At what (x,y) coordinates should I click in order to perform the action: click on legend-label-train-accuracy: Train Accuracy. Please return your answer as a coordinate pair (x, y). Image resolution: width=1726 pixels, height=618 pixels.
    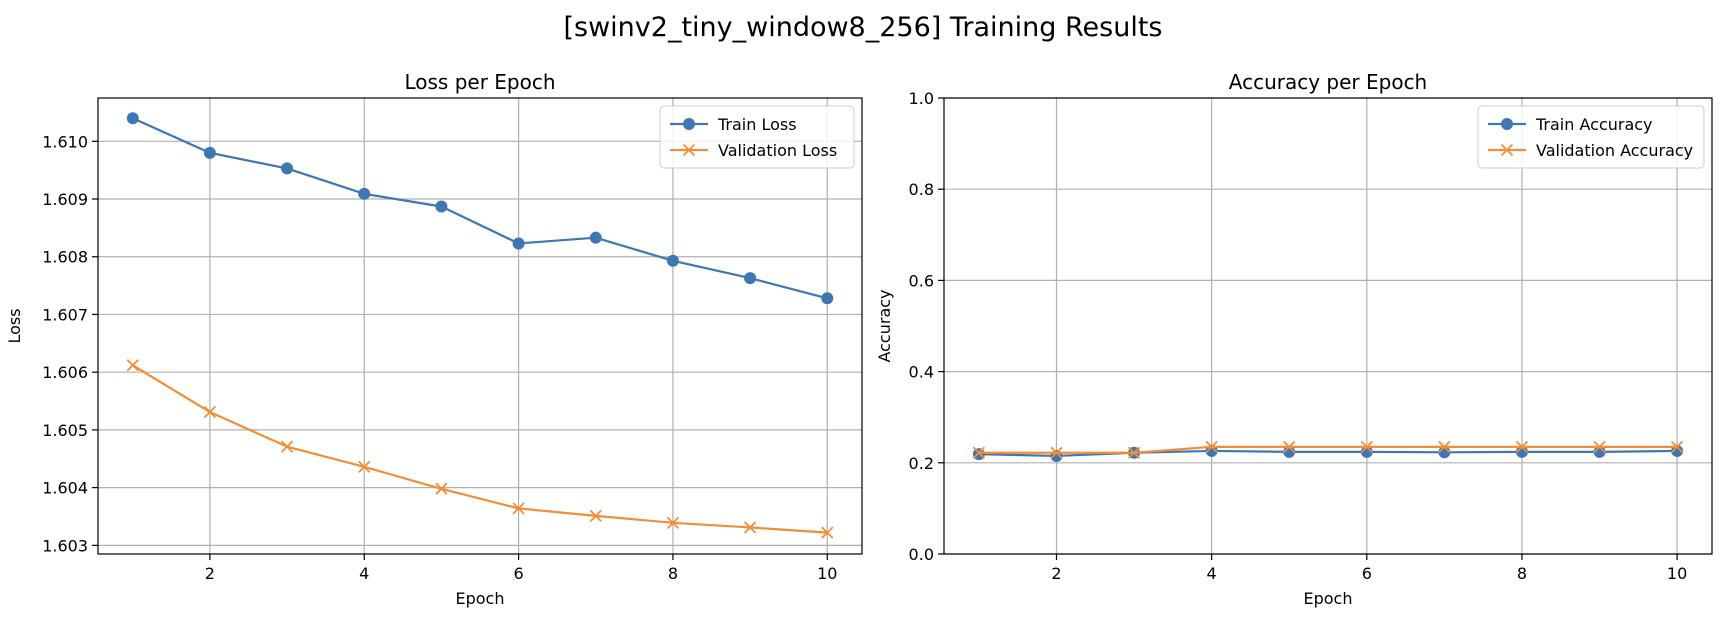
    Looking at the image, I should click on (1594, 124).